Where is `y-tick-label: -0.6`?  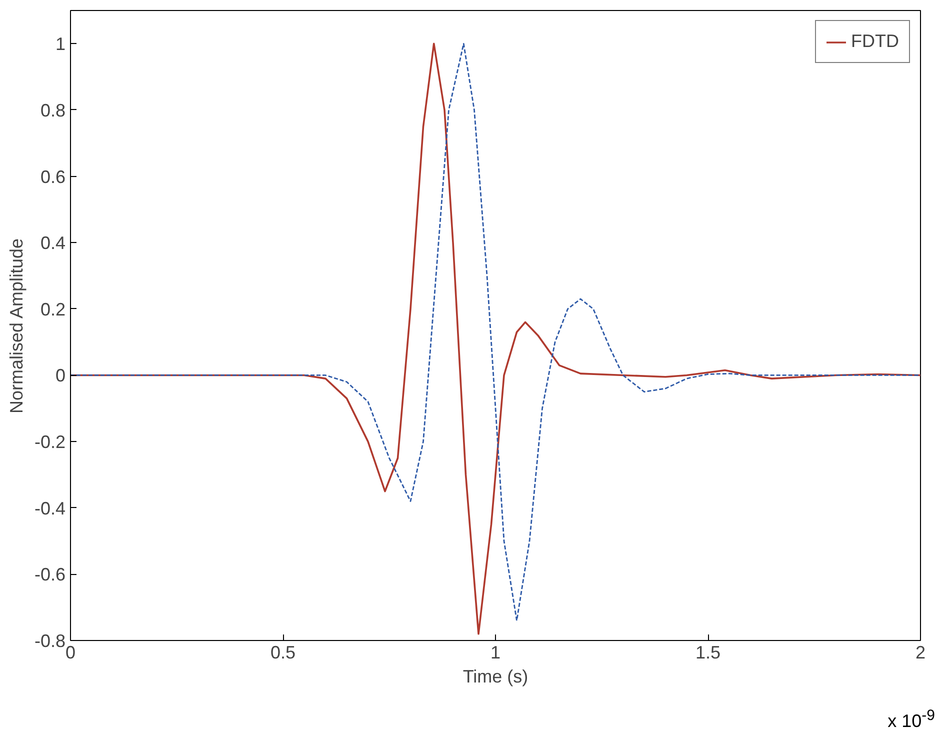 y-tick-label: -0.6 is located at coordinates (50, 574).